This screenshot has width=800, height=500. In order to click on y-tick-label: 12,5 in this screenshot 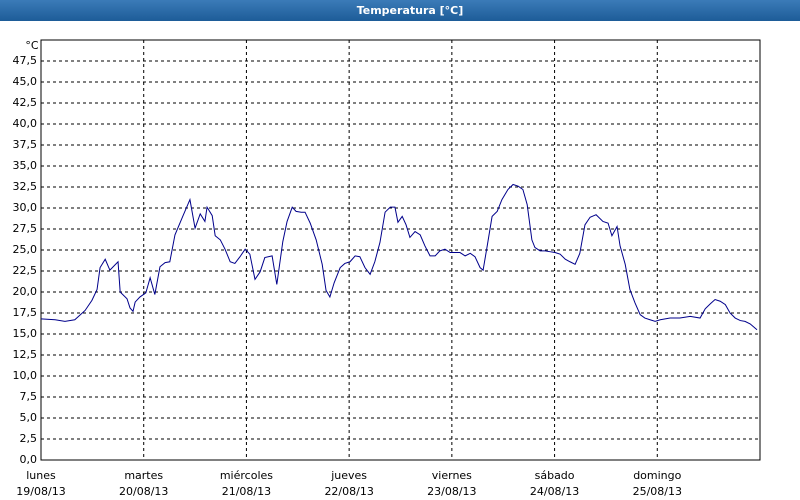, I will do `click(25, 354)`.